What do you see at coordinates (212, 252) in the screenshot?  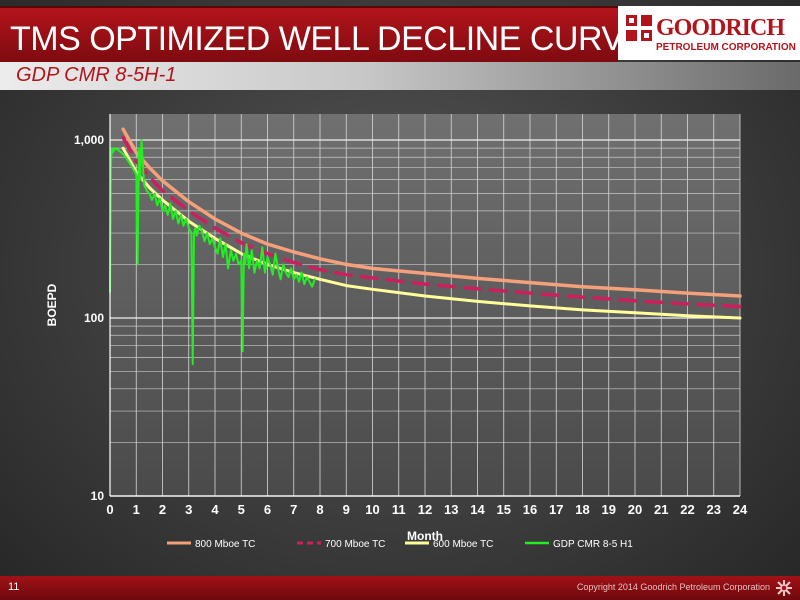 I see `series-line` at bounding box center [212, 252].